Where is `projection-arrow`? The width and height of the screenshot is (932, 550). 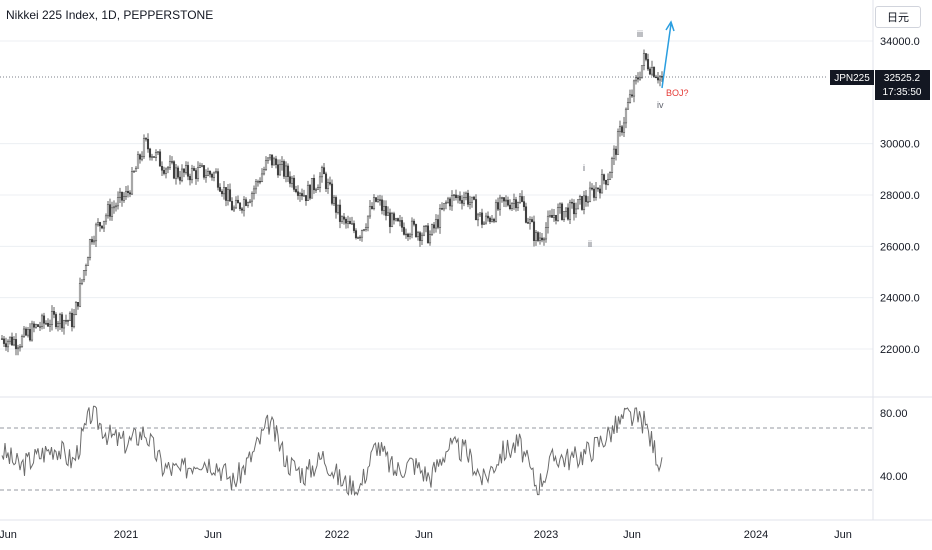
projection-arrow is located at coordinates (668, 54).